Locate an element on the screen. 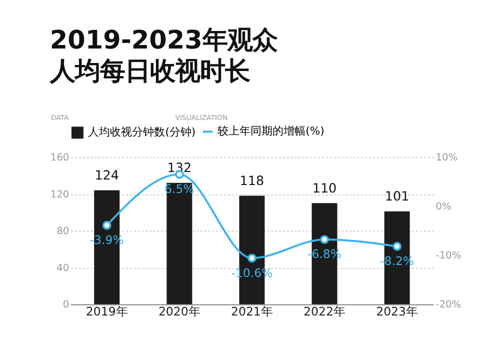 The image size is (500, 362). legend-label: 人均收视分钟数(分钟) is located at coordinates (142, 132).